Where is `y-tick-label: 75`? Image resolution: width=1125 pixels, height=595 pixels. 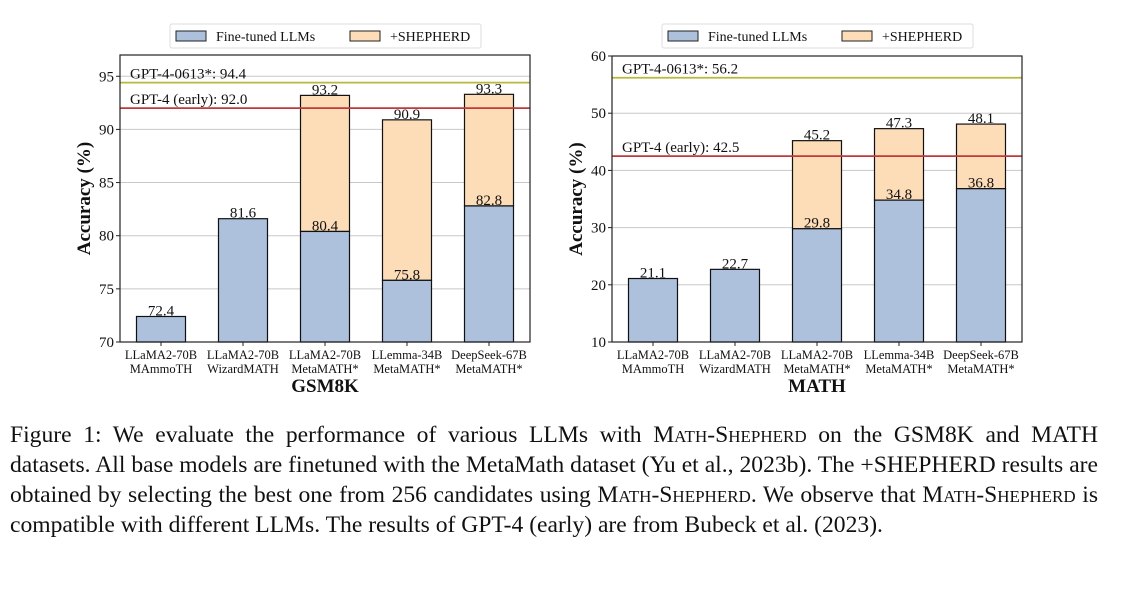 y-tick-label: 75 is located at coordinates (106, 290).